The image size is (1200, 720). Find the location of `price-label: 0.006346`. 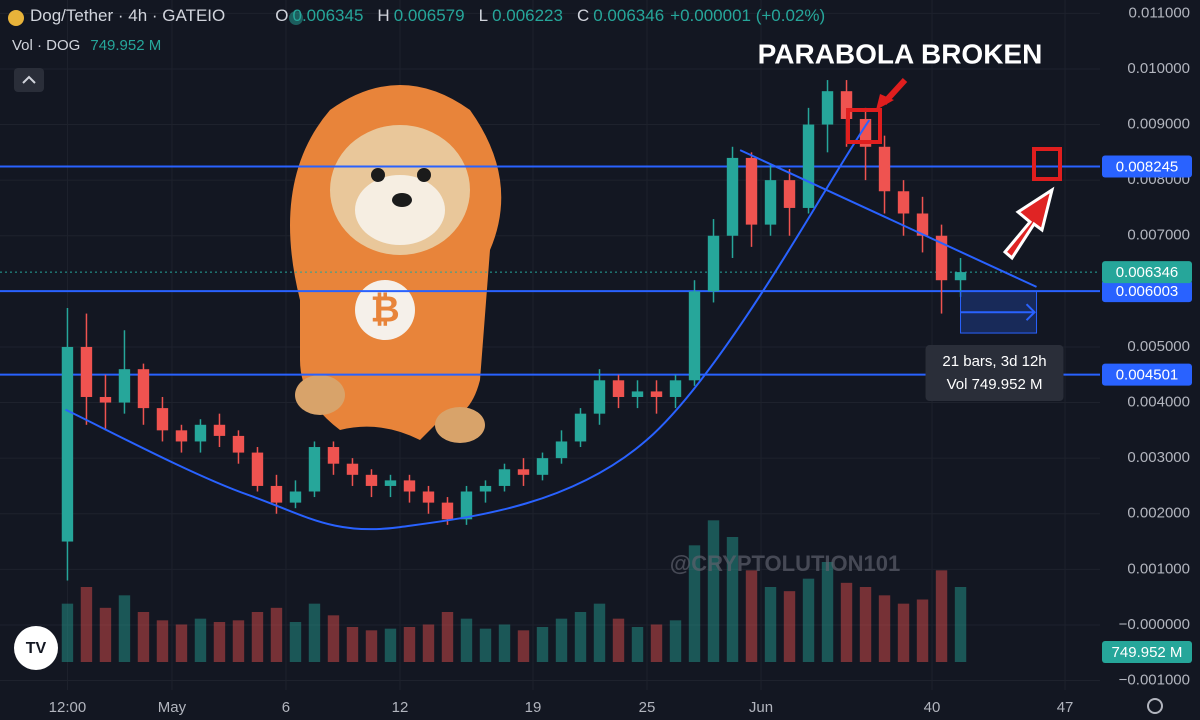

price-label: 0.006346 is located at coordinates (1147, 272).